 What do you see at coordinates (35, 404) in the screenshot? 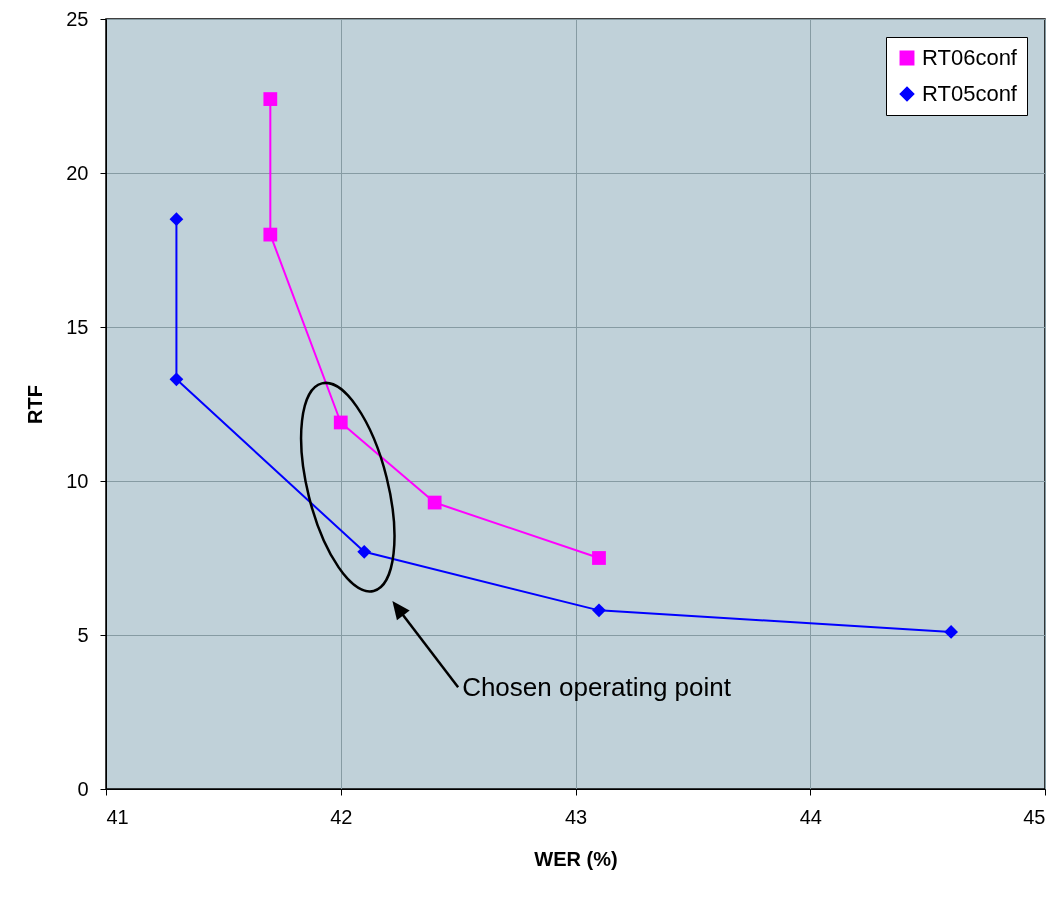
I see `y-axis-title: RTF` at bounding box center [35, 404].